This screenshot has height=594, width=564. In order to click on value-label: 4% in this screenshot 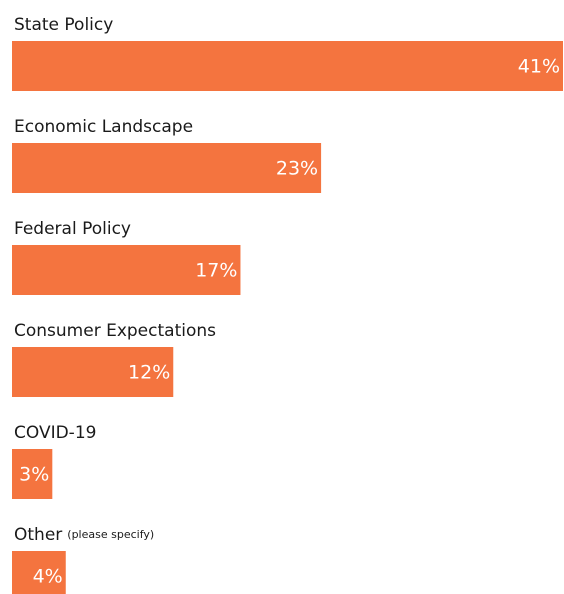, I will do `click(48, 577)`.